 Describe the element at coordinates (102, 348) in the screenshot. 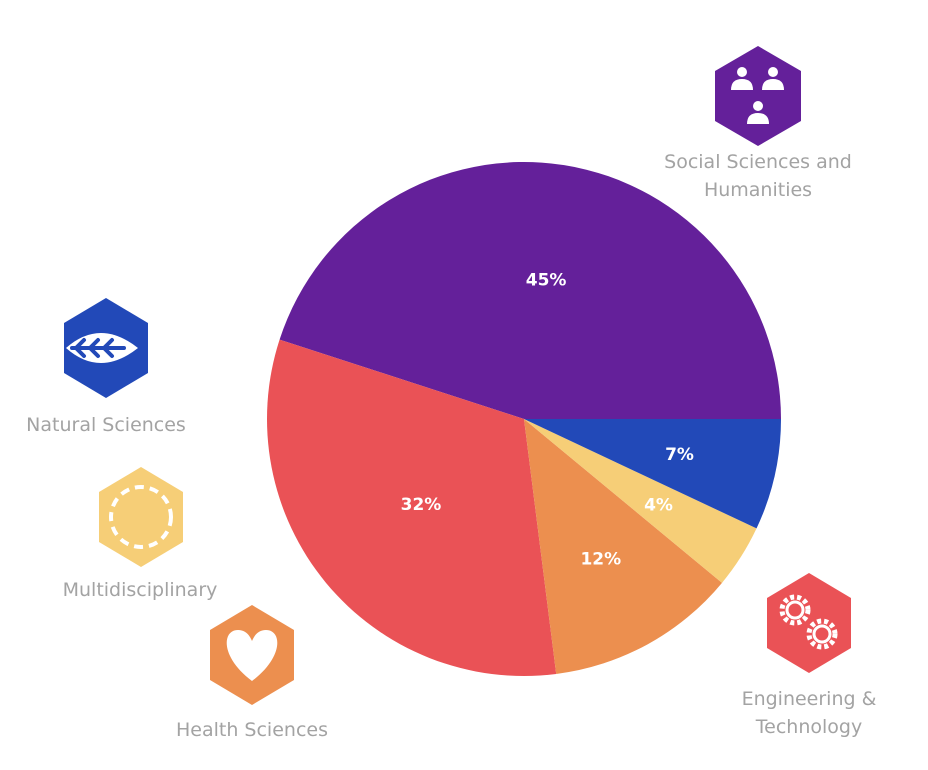

I see `leaf-icon` at that location.